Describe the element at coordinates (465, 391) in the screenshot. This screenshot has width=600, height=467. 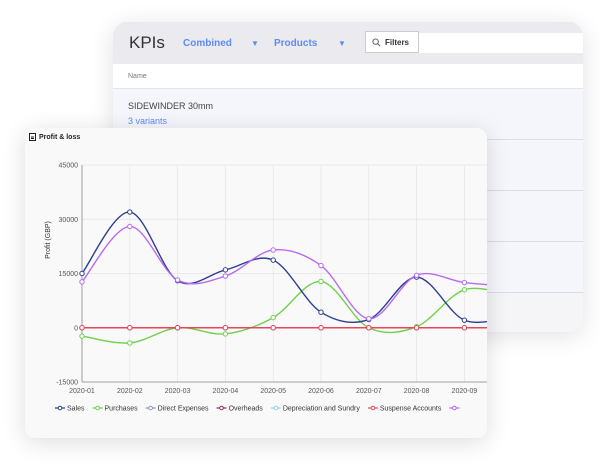
I see `x-tick-label: 2020-09` at that location.